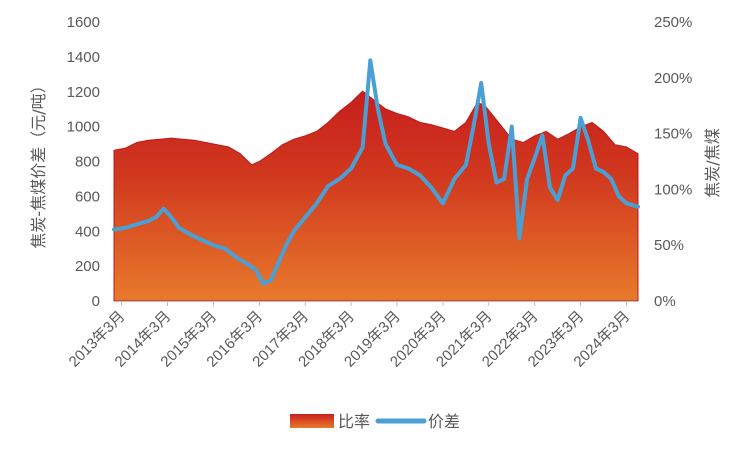  I want to click on right-axis-title: 焦炭/焦煤, so click(712, 162).